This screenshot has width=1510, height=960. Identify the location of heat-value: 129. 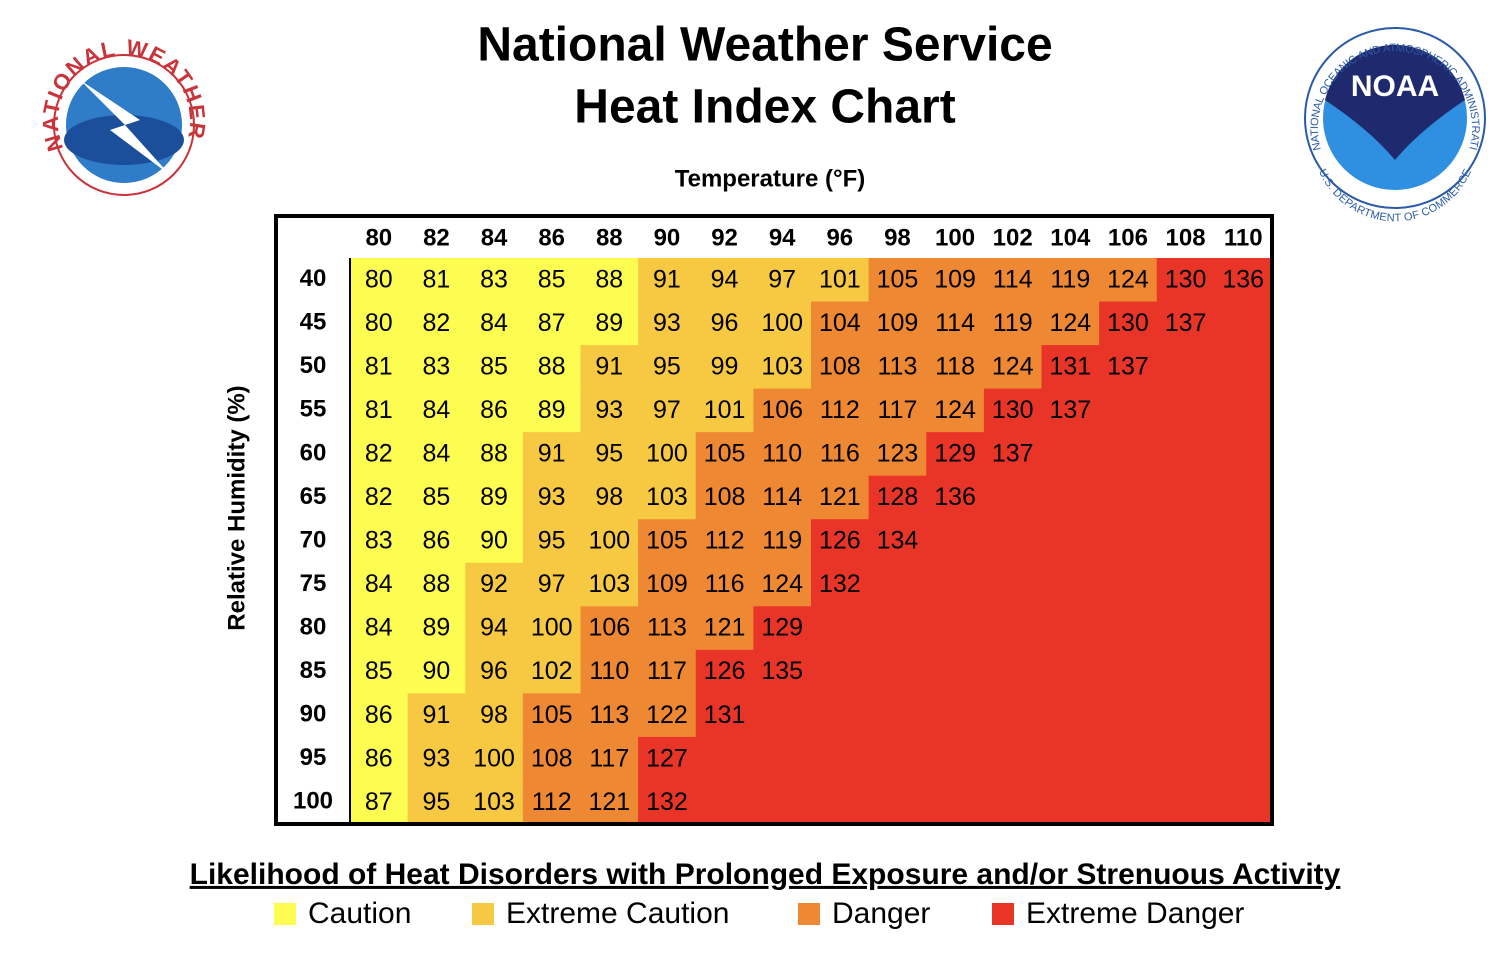
(955, 454).